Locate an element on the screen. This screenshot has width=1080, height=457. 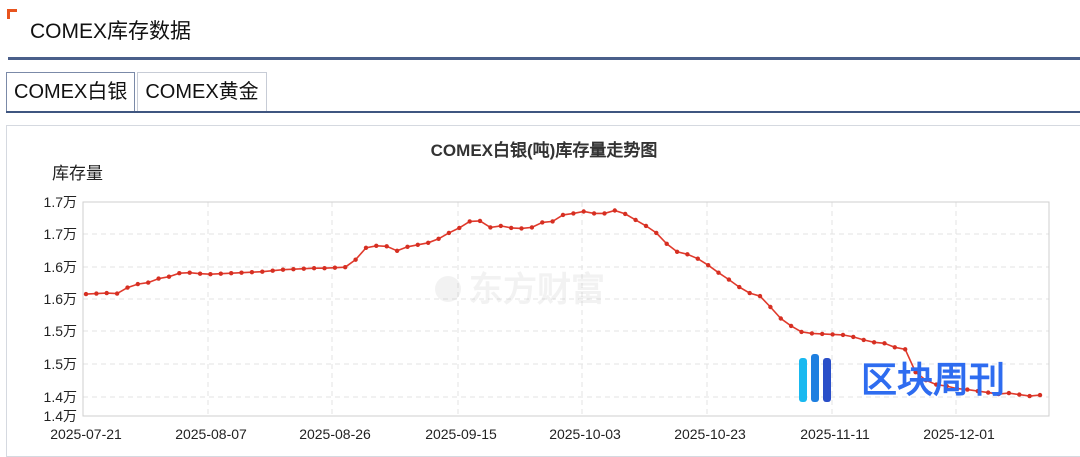
watermark-brand: 东方财富 is located at coordinates (520, 290).